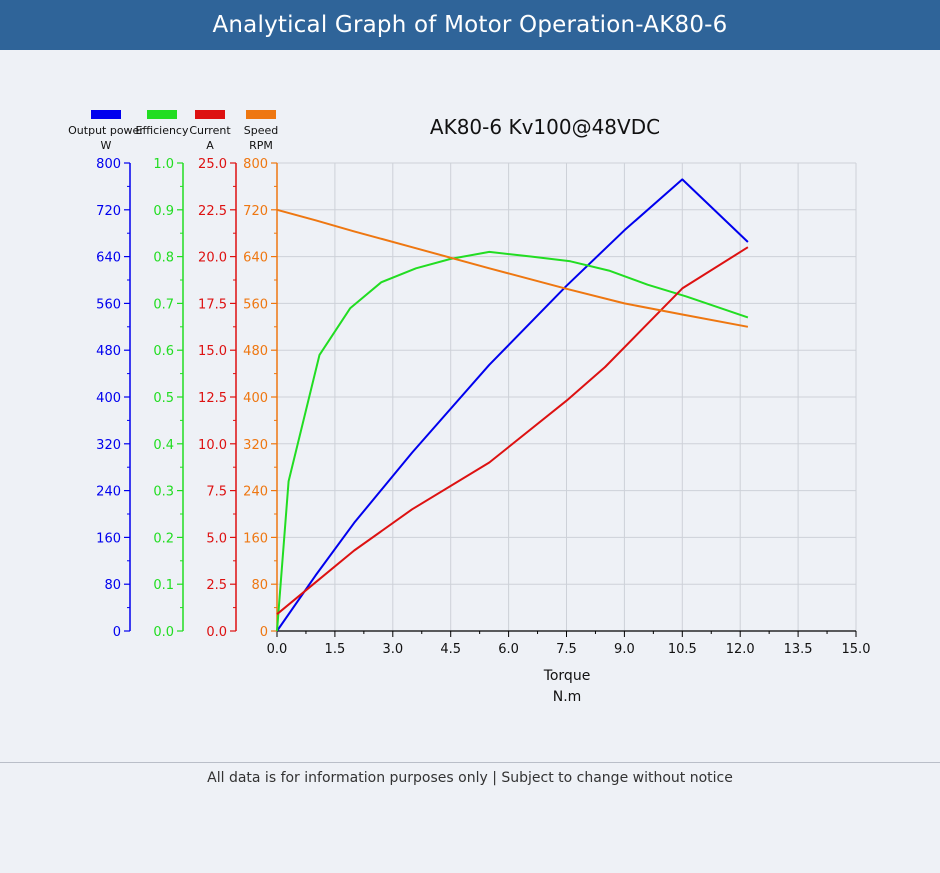 This screenshot has height=873, width=940. What do you see at coordinates (163, 538) in the screenshot?
I see `y-tick-label: 0.2` at bounding box center [163, 538].